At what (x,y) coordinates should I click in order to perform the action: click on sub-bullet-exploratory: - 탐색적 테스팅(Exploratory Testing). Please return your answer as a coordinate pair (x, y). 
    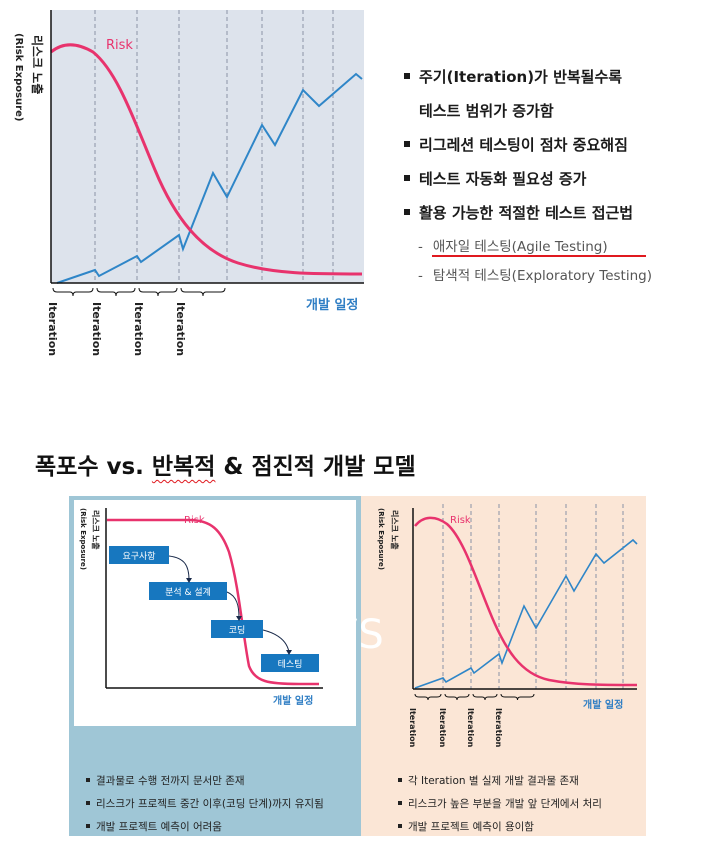
    Looking at the image, I should click on (535, 276).